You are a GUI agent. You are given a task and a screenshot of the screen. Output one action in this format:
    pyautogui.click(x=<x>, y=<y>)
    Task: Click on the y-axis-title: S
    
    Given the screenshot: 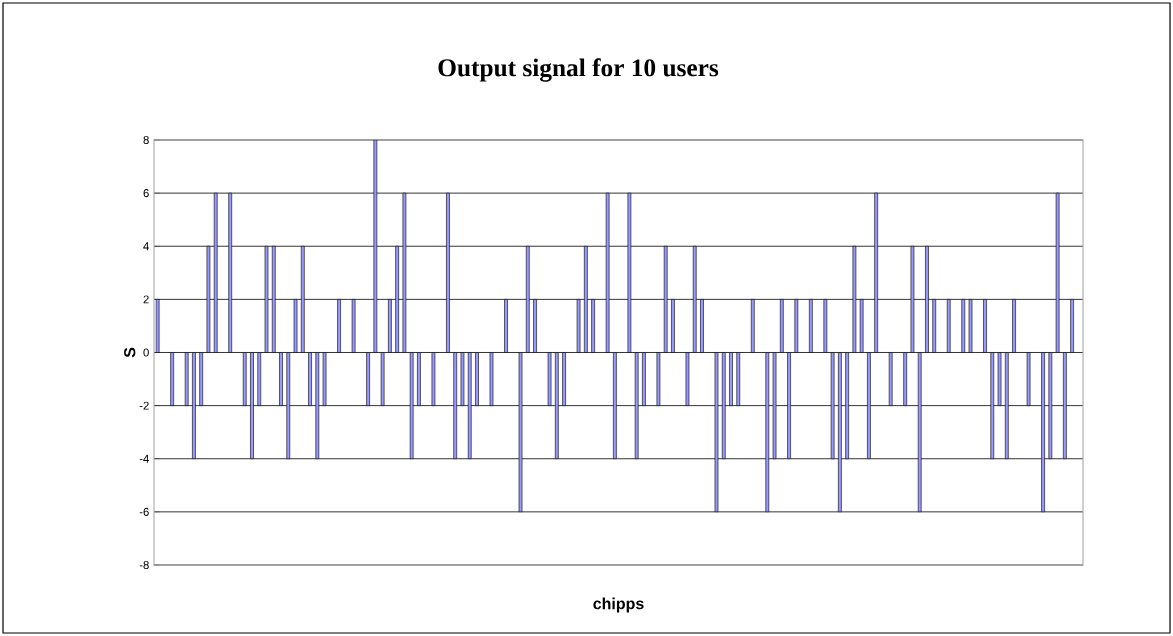 What is the action you would take?
    pyautogui.click(x=130, y=352)
    